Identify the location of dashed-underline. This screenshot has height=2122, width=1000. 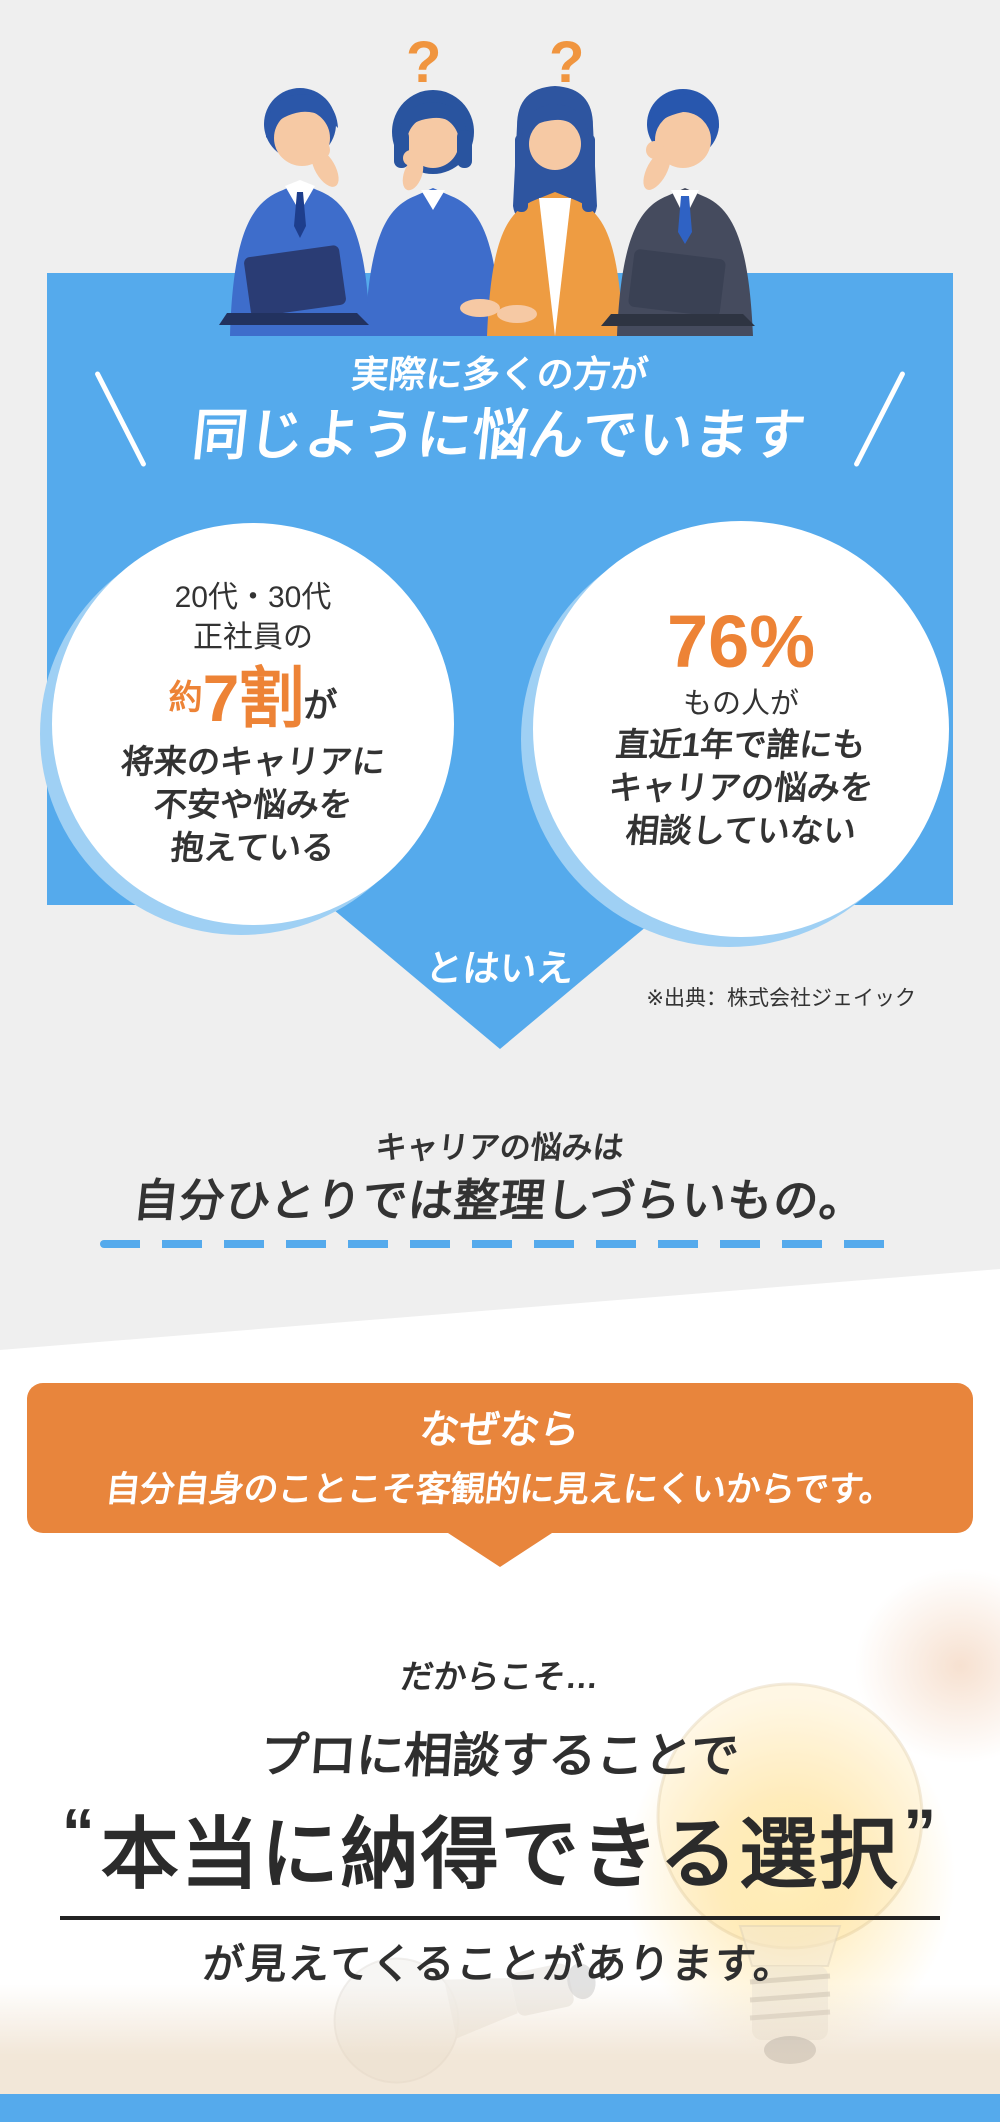
(500, 1244).